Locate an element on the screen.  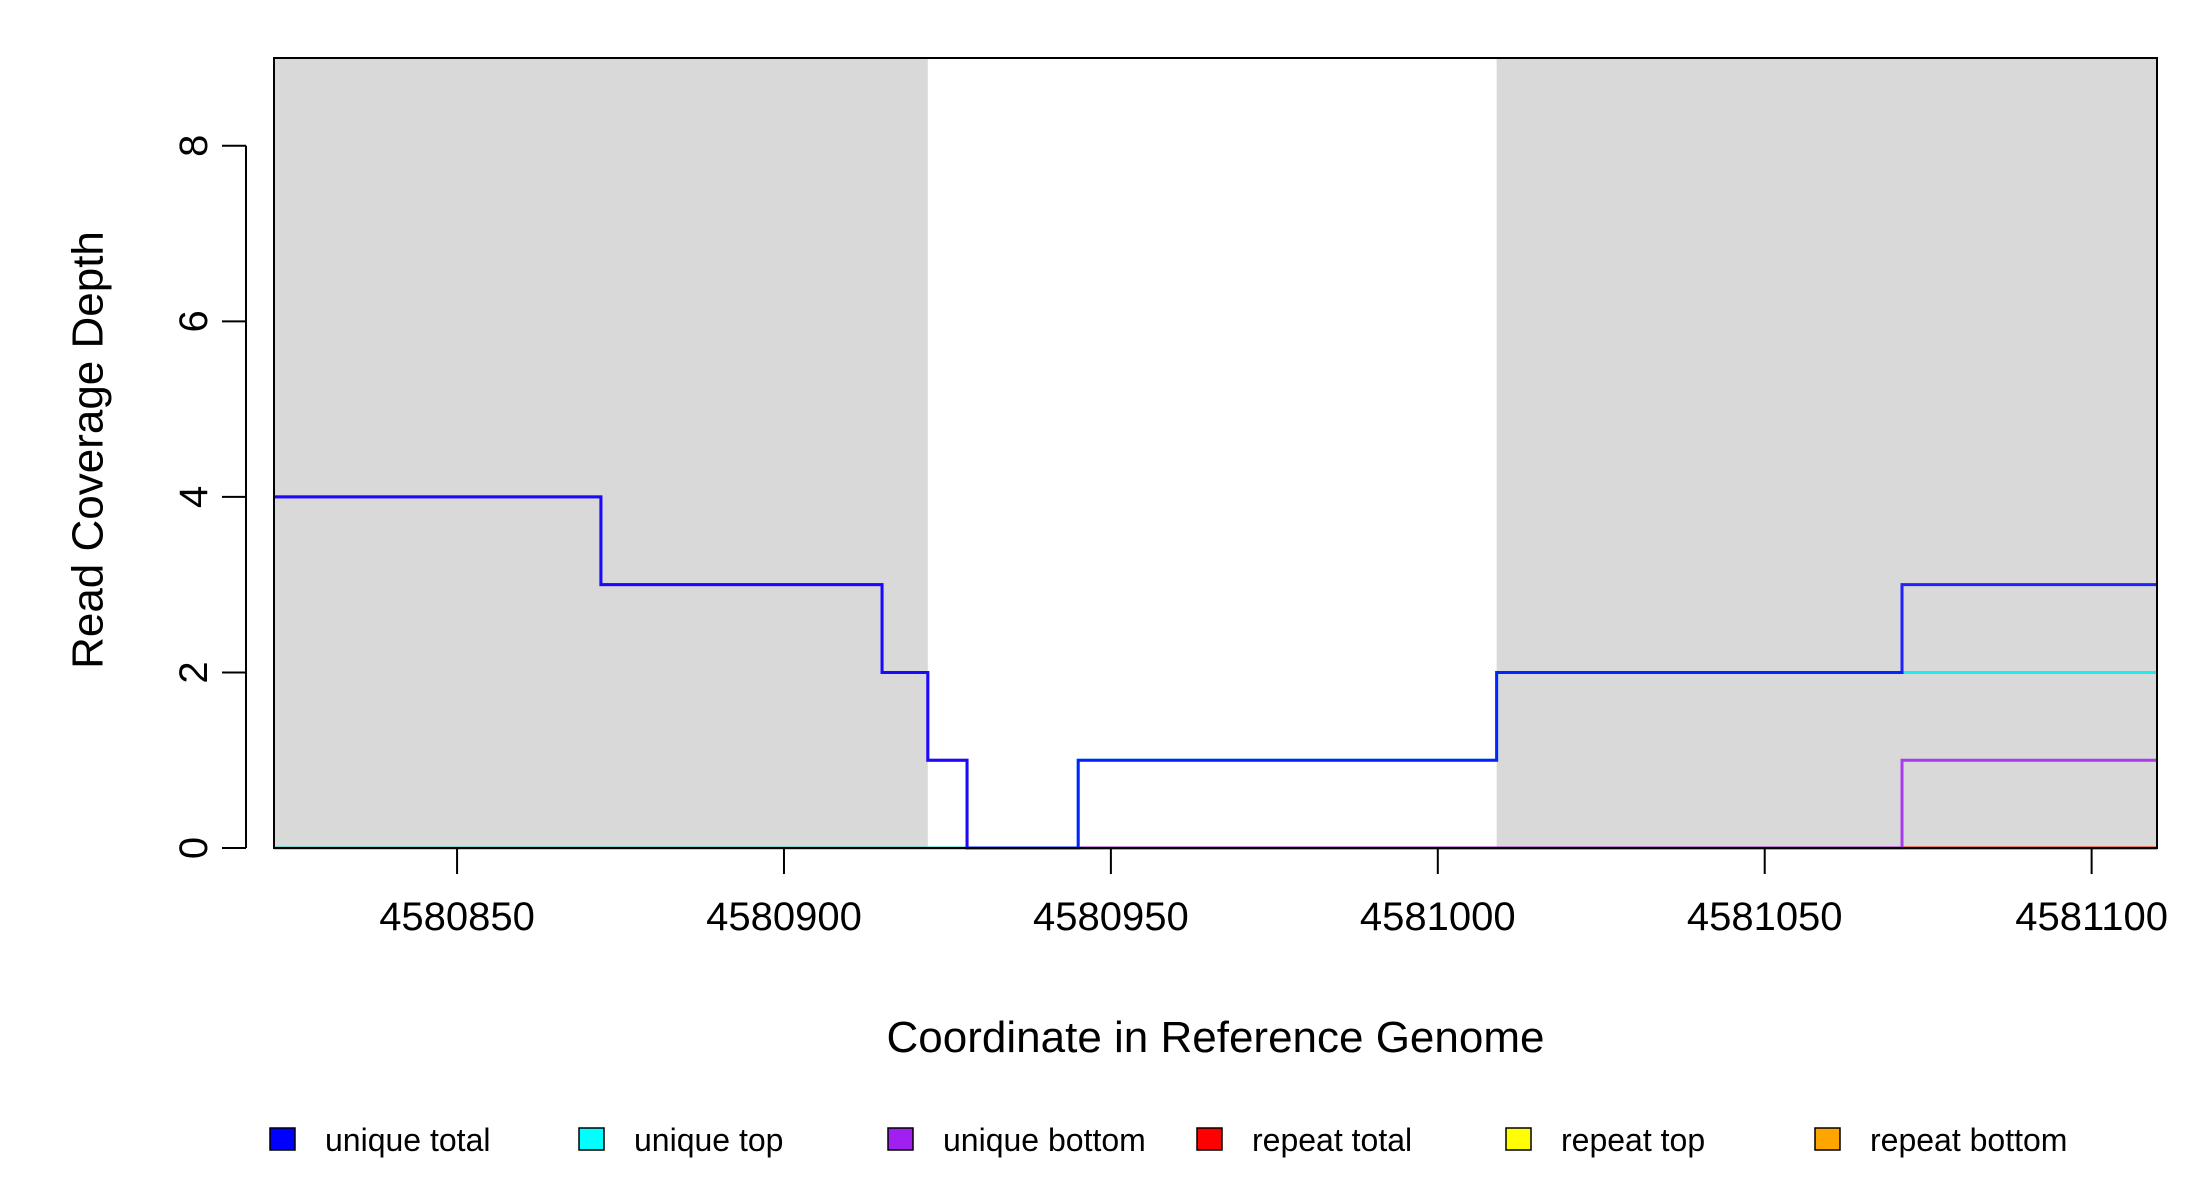
x-axis-title: Coordinate in Reference Genome is located at coordinates (1216, 1037).